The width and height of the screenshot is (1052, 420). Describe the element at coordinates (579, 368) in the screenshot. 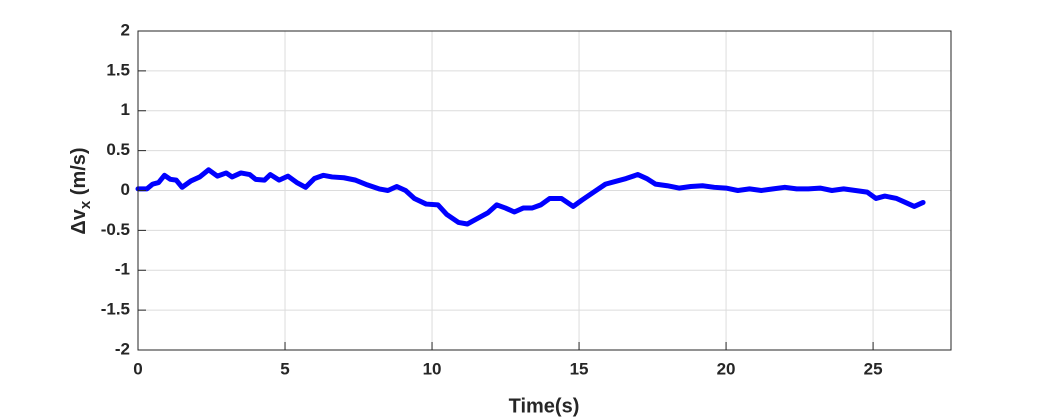

I see `x-tick-label: 15` at that location.